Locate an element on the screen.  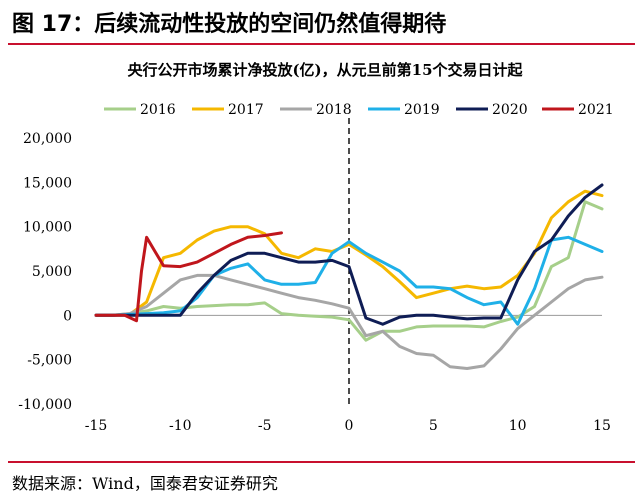
legend-label: 2016 is located at coordinates (158, 110).